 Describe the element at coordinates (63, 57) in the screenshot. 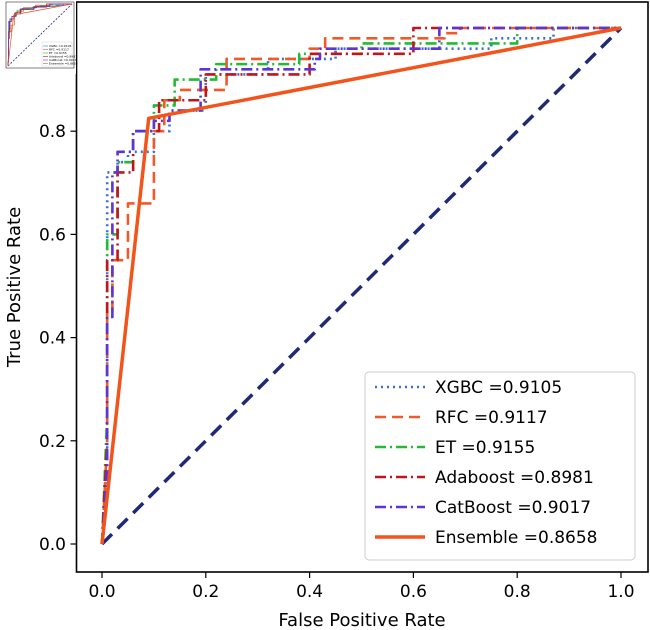

I see `thumbnail-legend-label: Adaboost =0.8981` at that location.